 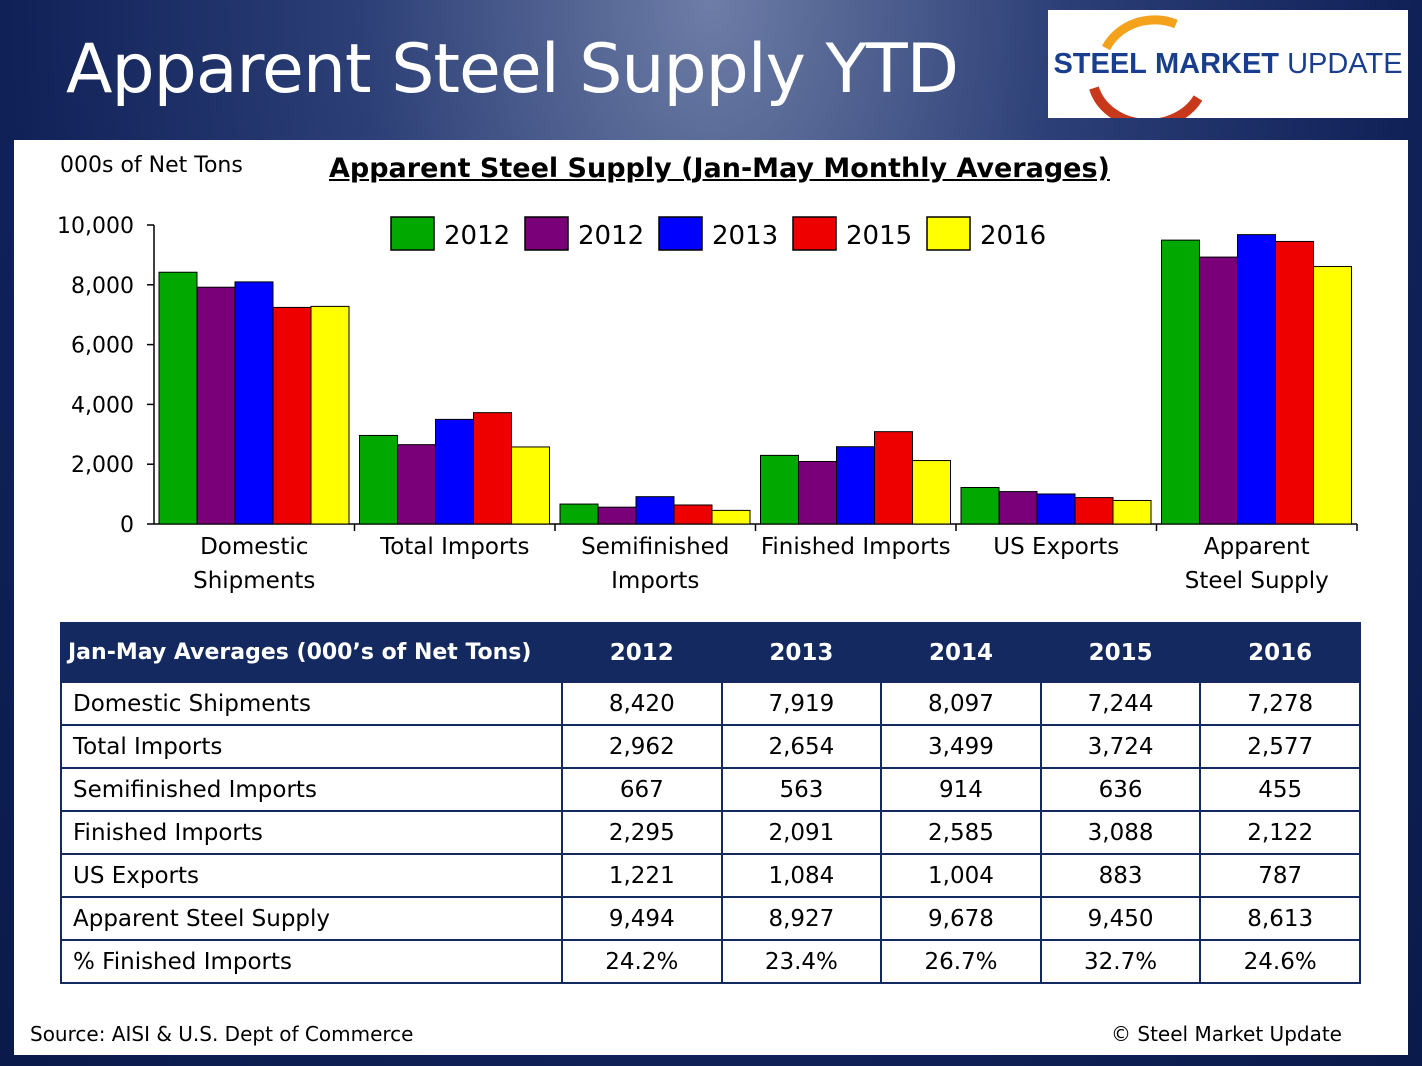 I want to click on table-cell: 9,450, so click(x=1120, y=918).